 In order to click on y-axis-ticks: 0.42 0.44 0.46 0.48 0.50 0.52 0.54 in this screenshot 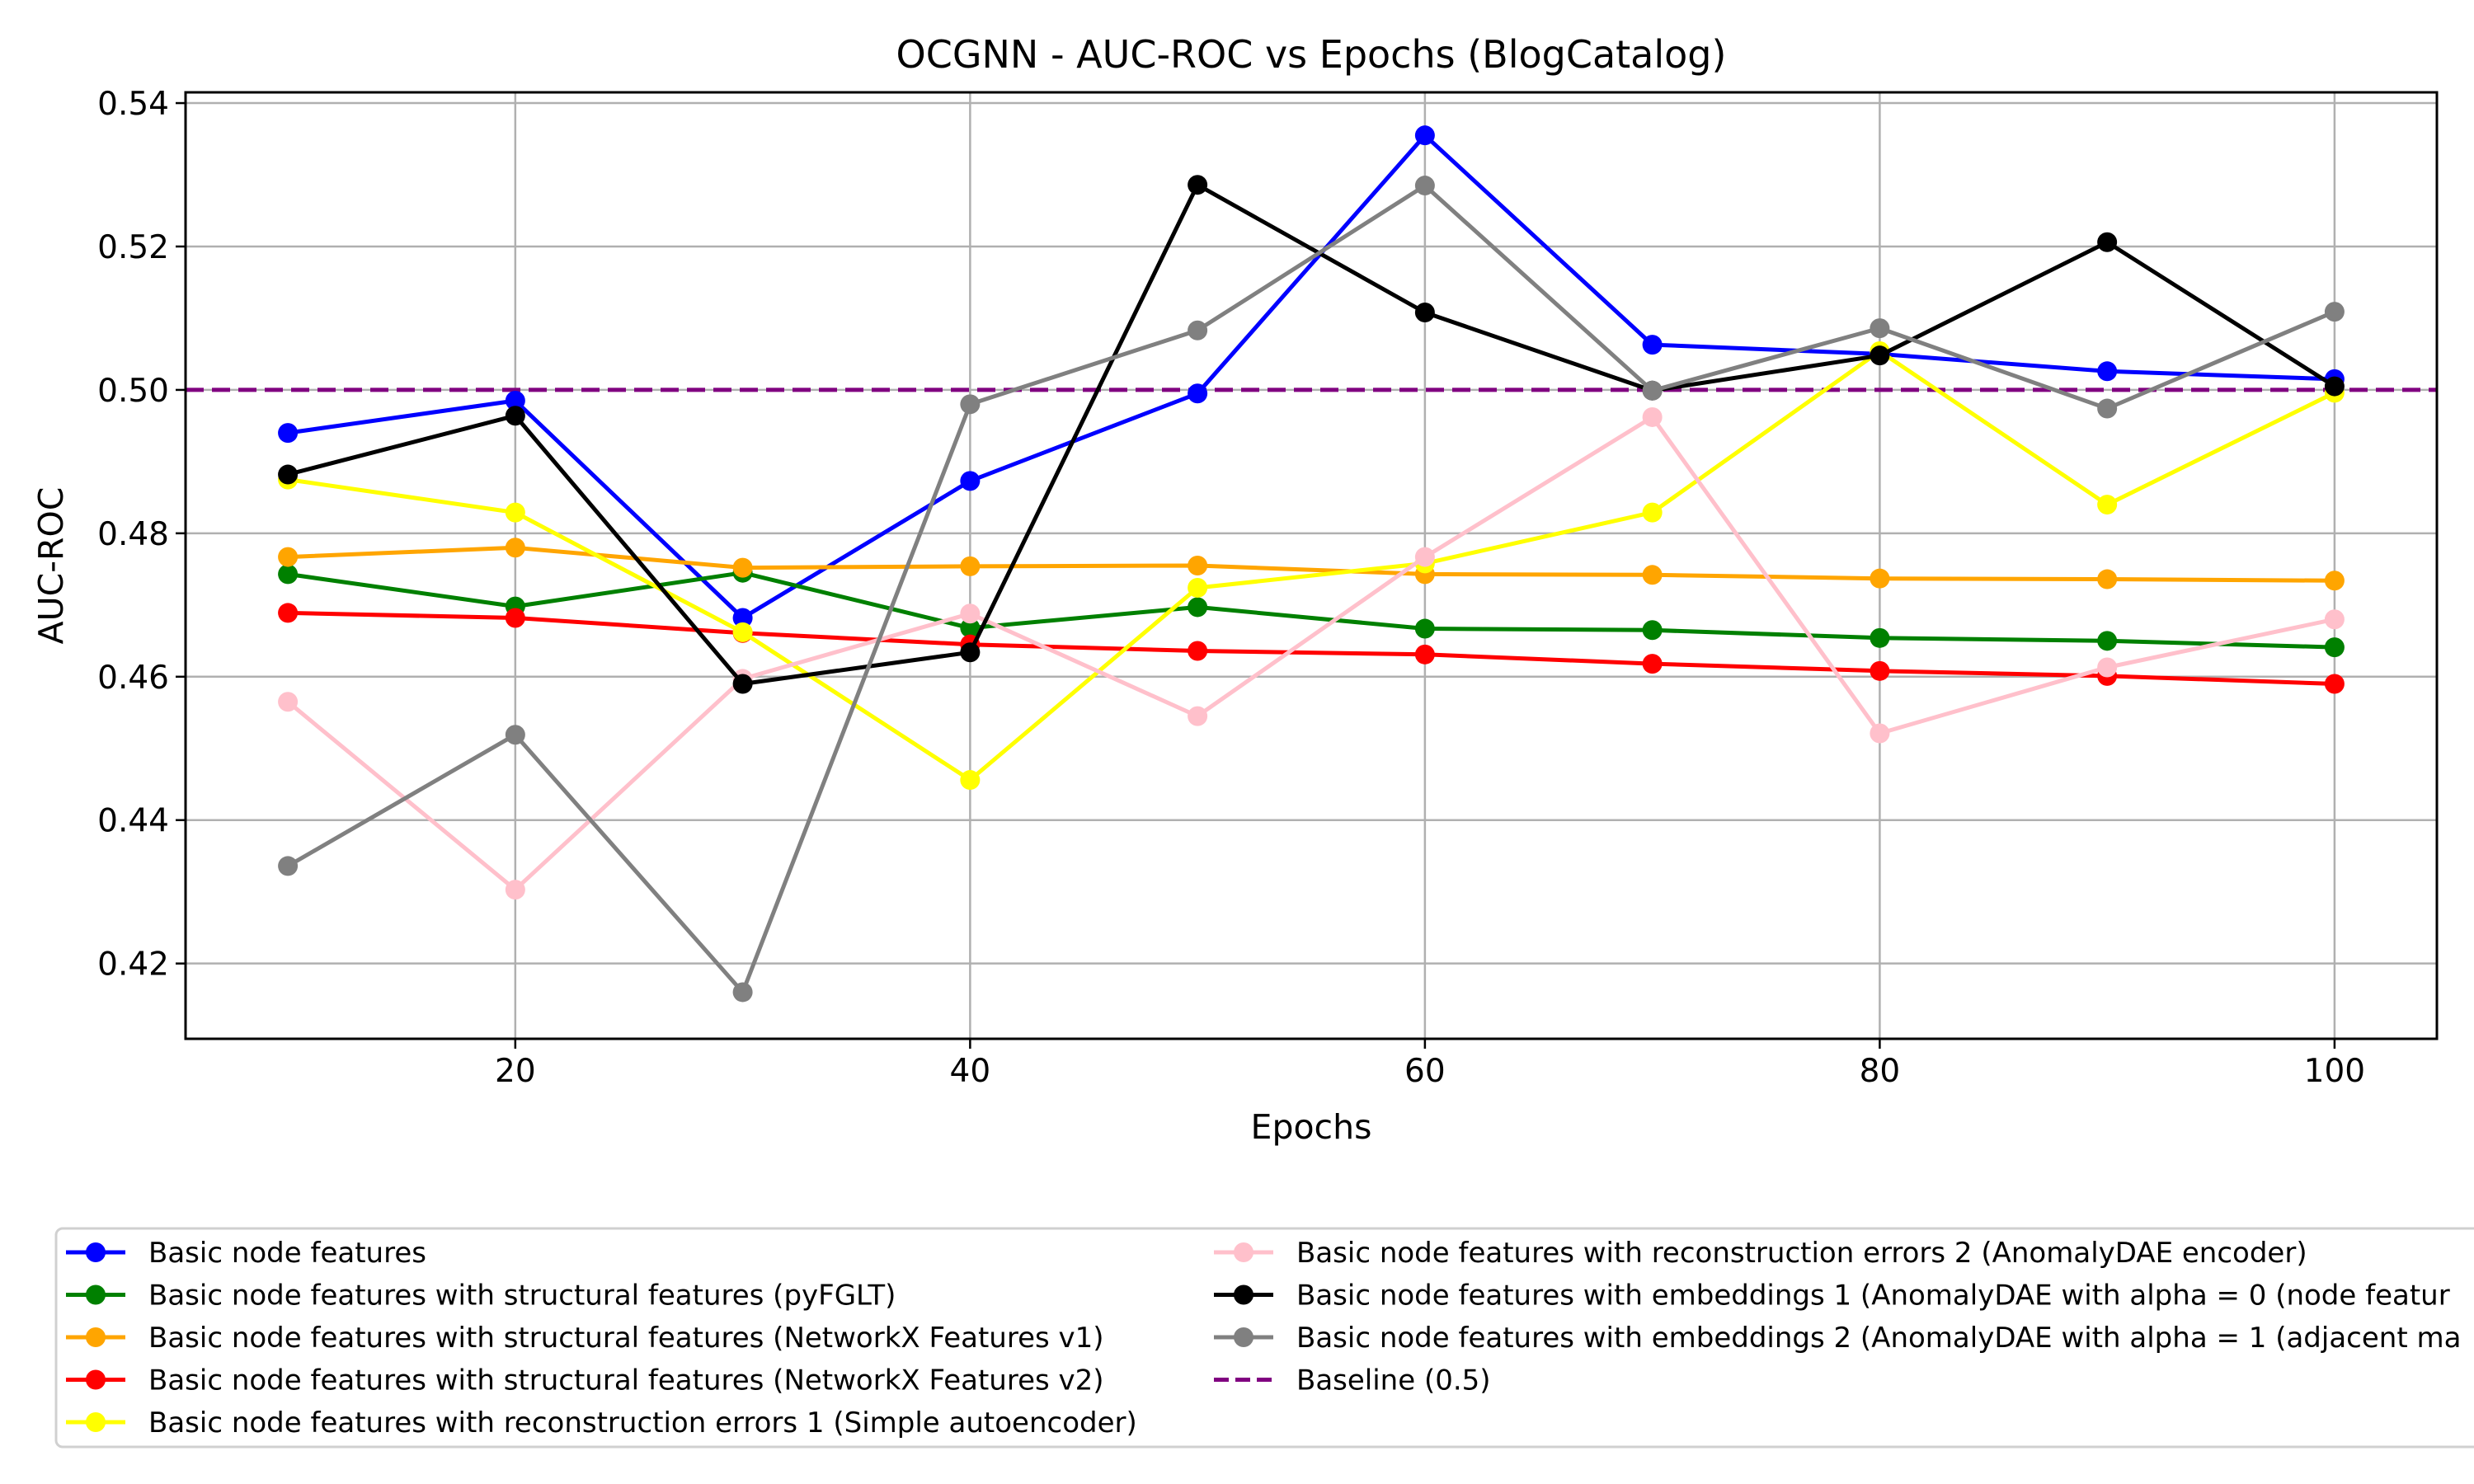, I will do `click(141, 535)`.